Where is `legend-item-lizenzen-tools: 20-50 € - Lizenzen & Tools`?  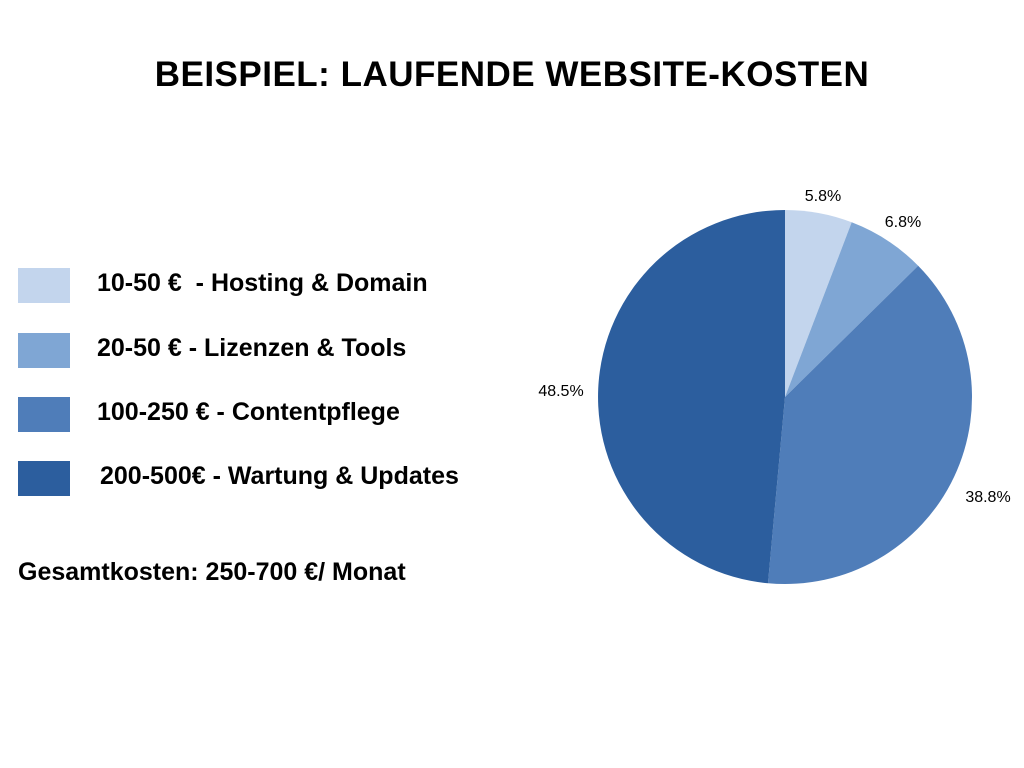
legend-item-lizenzen-tools: 20-50 € - Lizenzen & Tools is located at coordinates (278, 350).